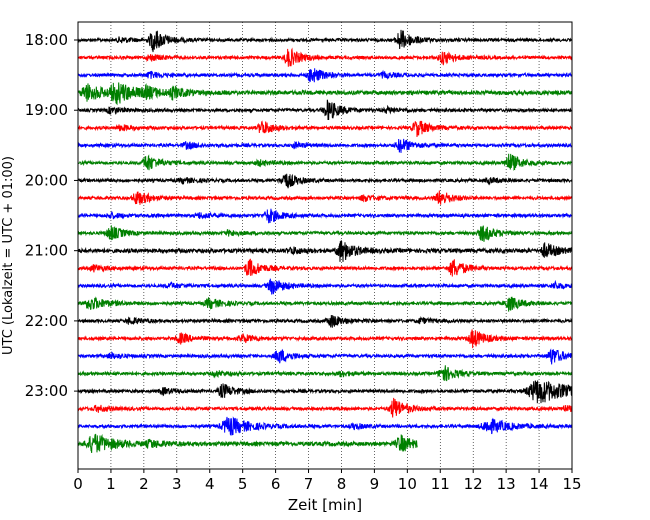 This screenshot has height=520, width=650. I want to click on y-axis-label: UTC (Lokalzeit = UTC + 01:00), so click(8, 255).